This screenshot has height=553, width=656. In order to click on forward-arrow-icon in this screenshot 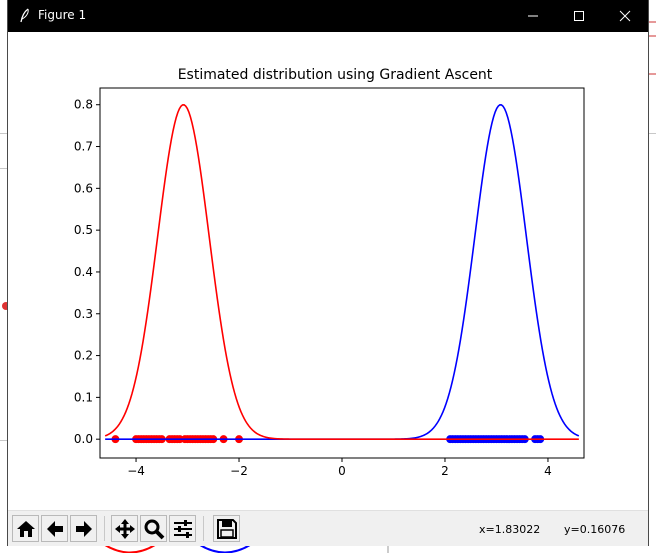, I will do `click(84, 529)`.